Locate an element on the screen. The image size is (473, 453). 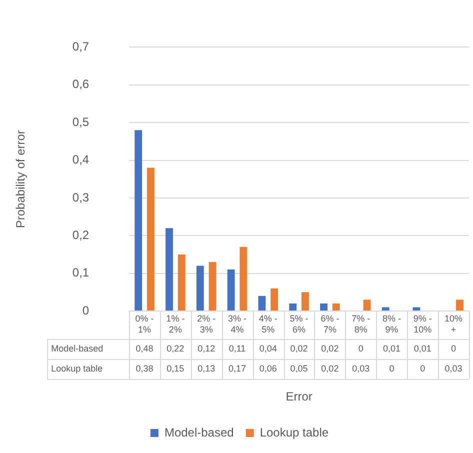
y-tick-label: 0 is located at coordinates (86, 310).